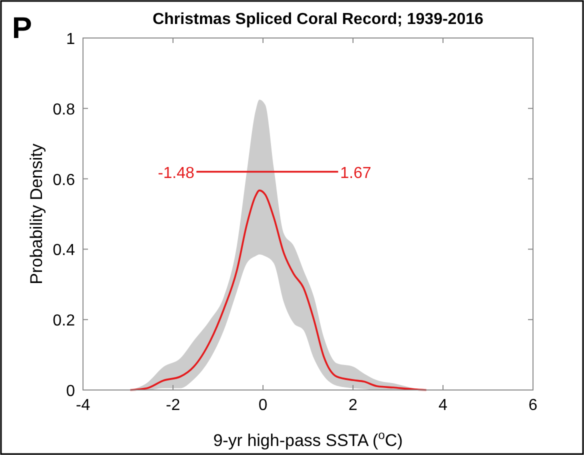  What do you see at coordinates (64, 180) in the screenshot?
I see `y-tick-label: 0.6` at bounding box center [64, 180].